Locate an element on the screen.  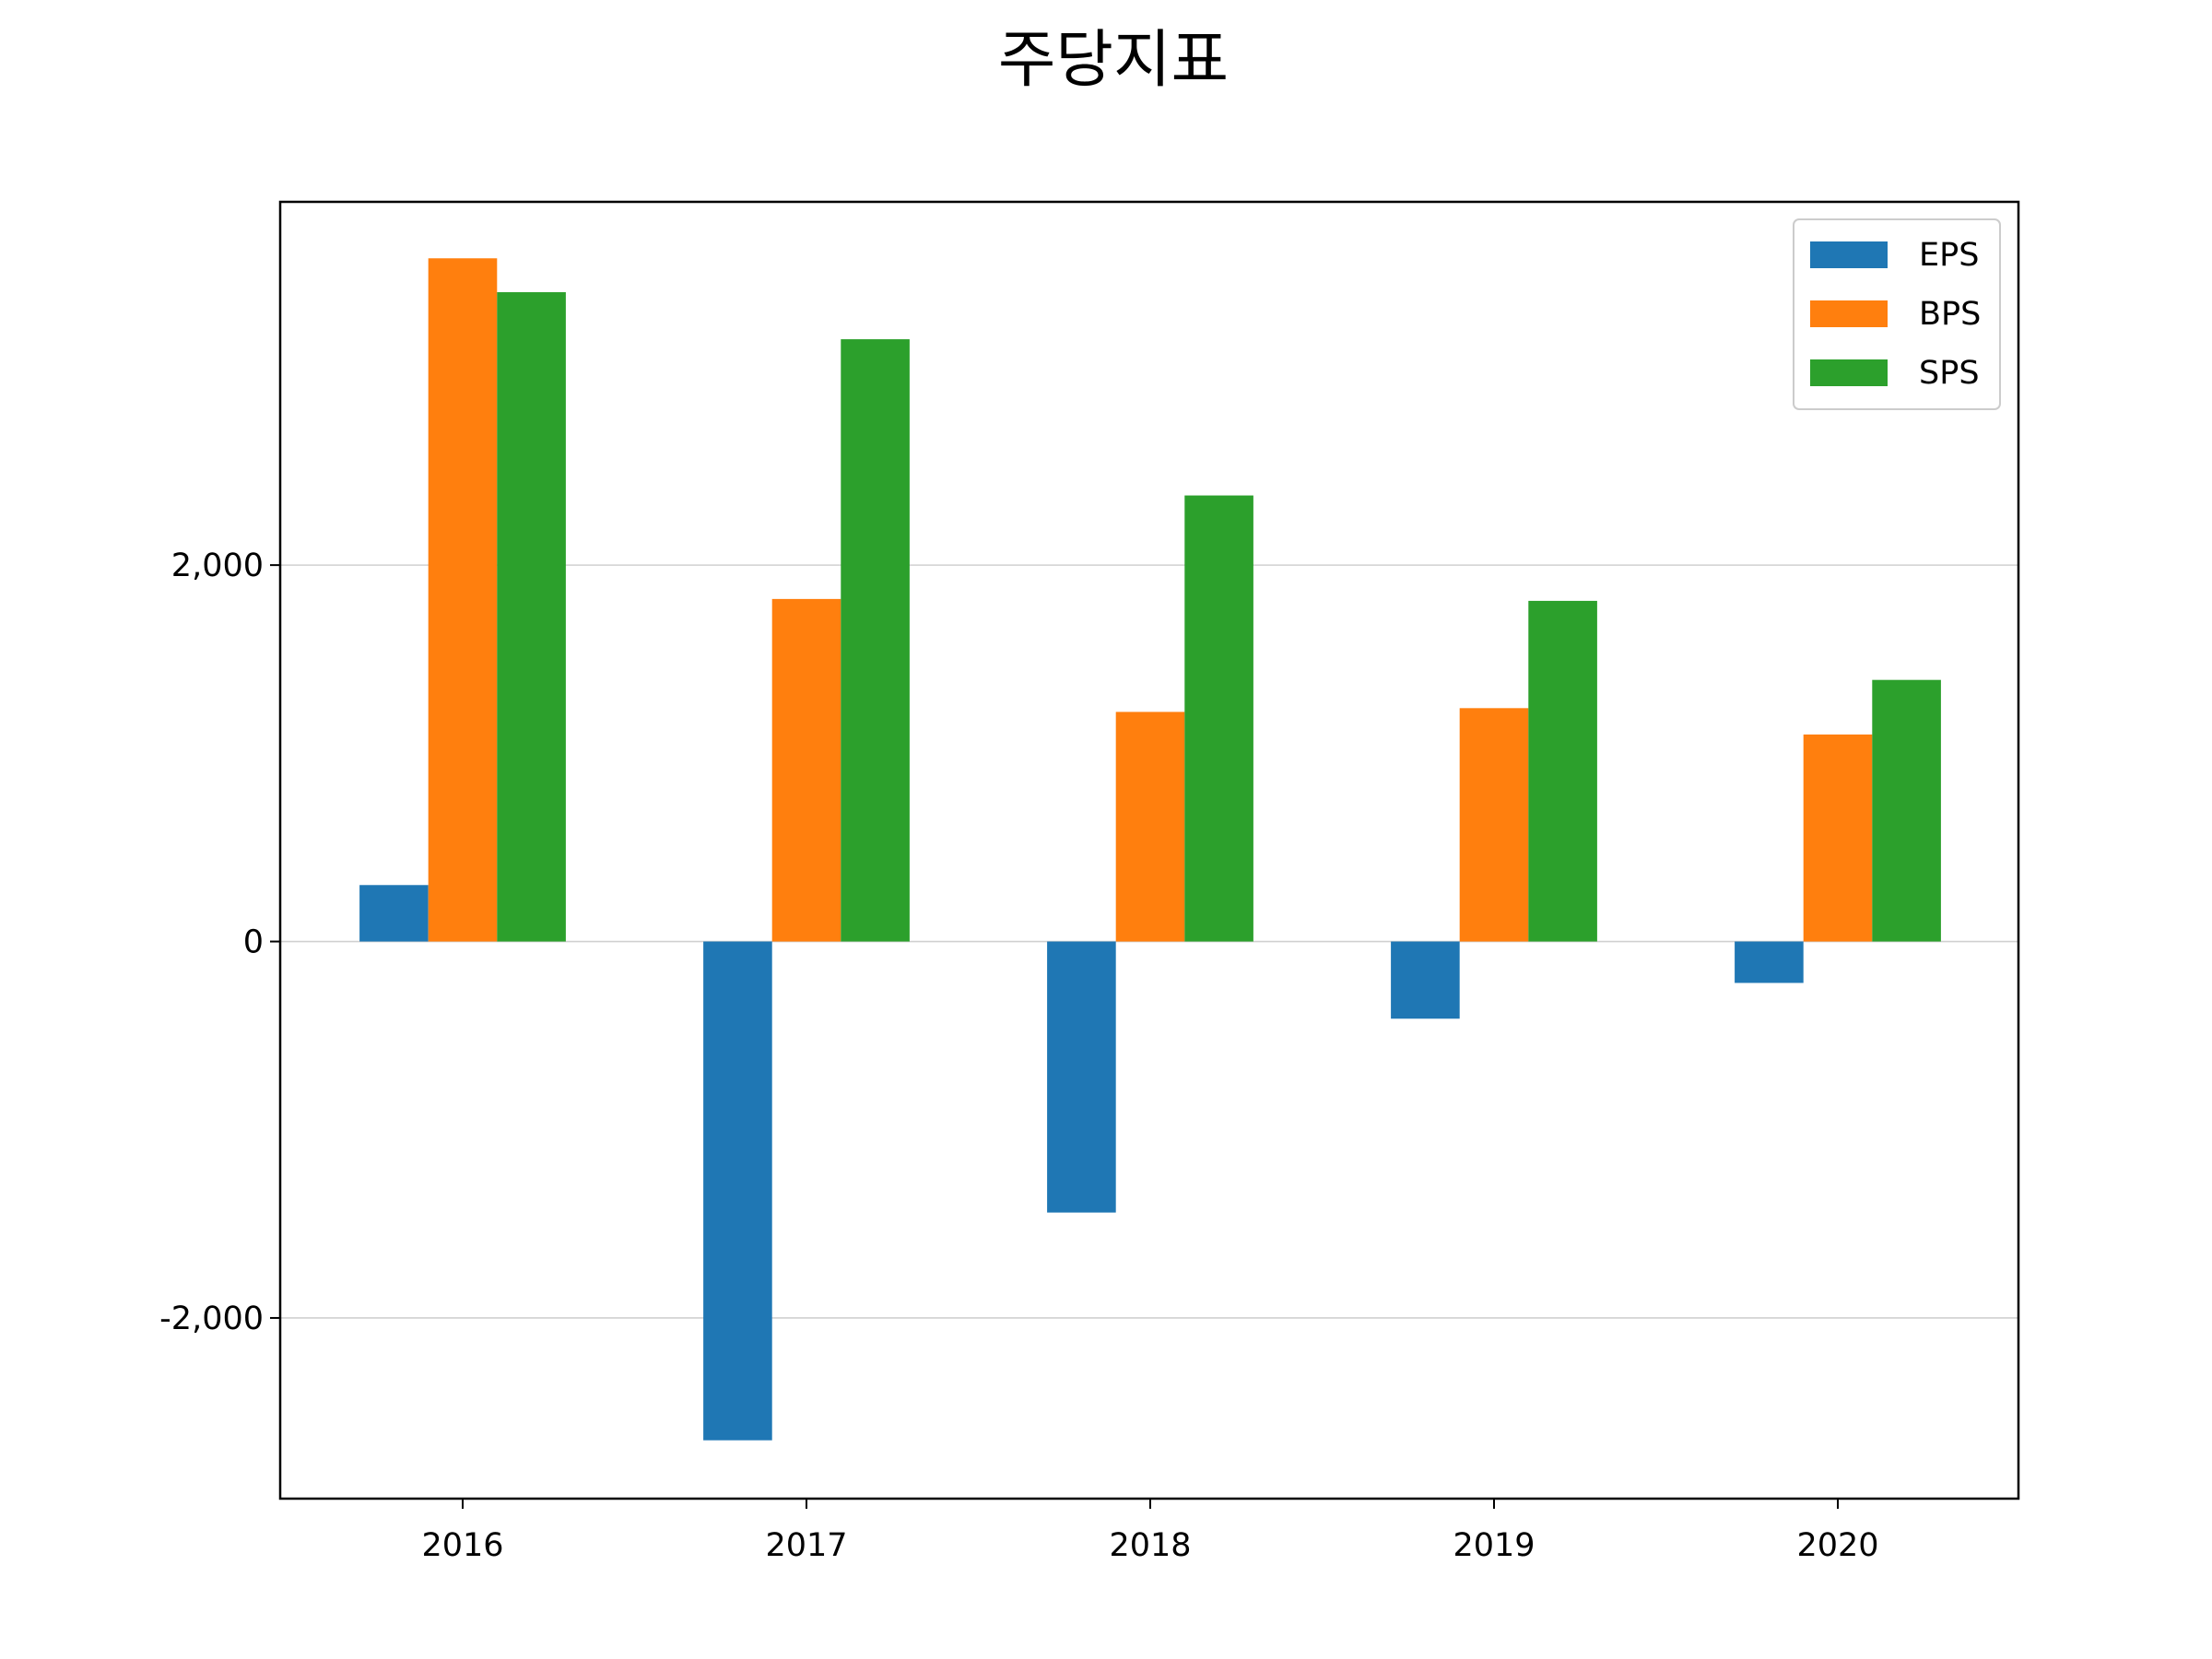
x-tick-label: 2016 is located at coordinates (462, 1545).